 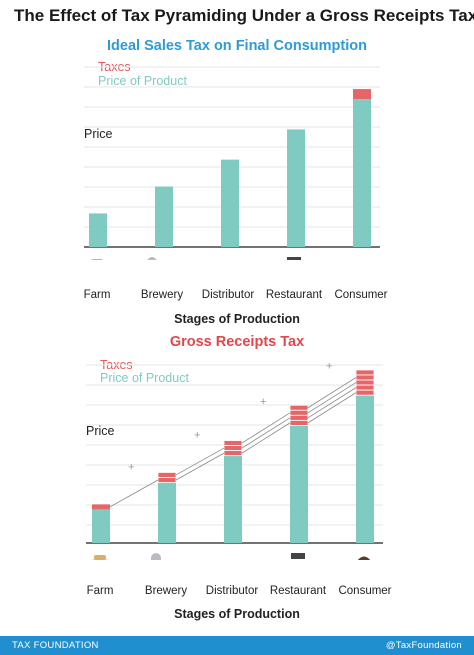 What do you see at coordinates (162, 295) in the screenshot?
I see `chart-1-tick-brewery: Brewery` at bounding box center [162, 295].